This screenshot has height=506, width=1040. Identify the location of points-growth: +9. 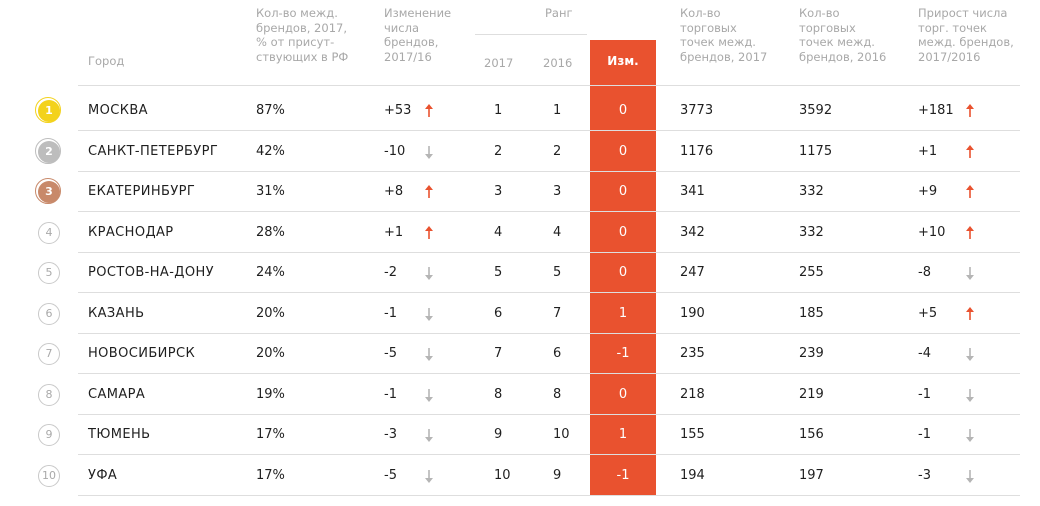
(928, 191).